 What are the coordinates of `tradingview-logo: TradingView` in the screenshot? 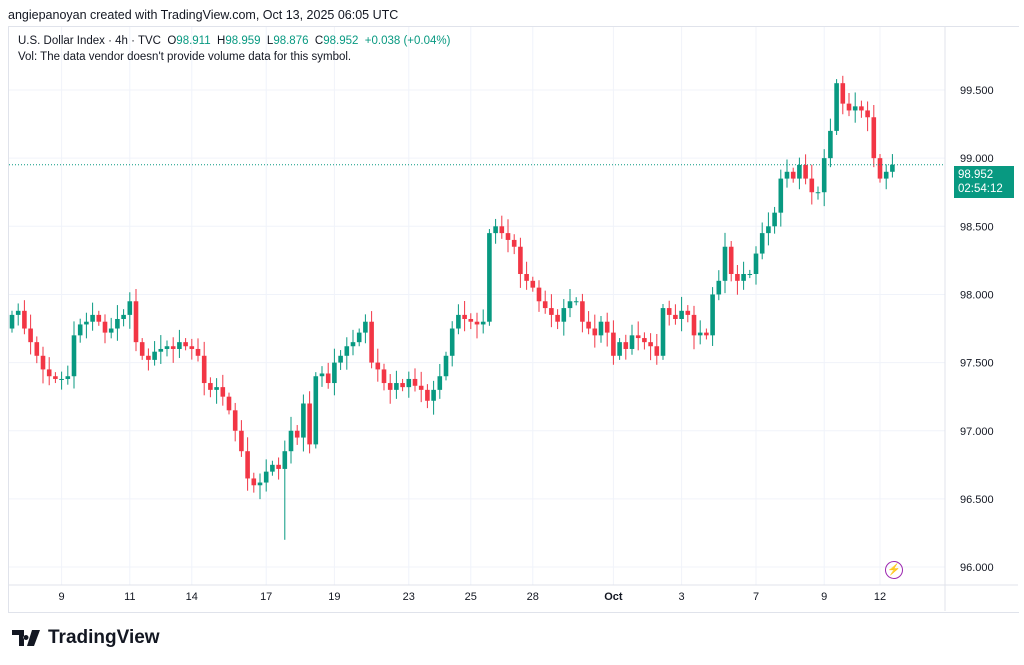 It's located at (86, 638).